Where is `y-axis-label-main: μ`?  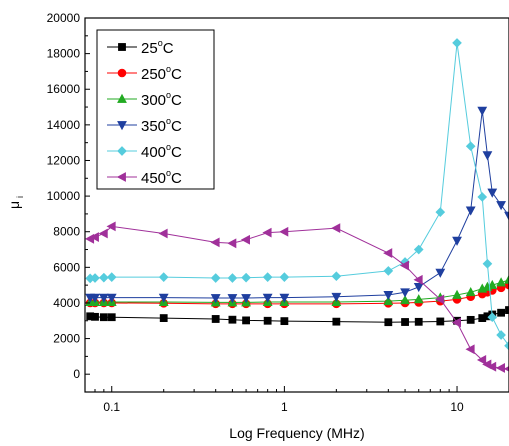 y-axis-label-main: μ is located at coordinates (14, 205).